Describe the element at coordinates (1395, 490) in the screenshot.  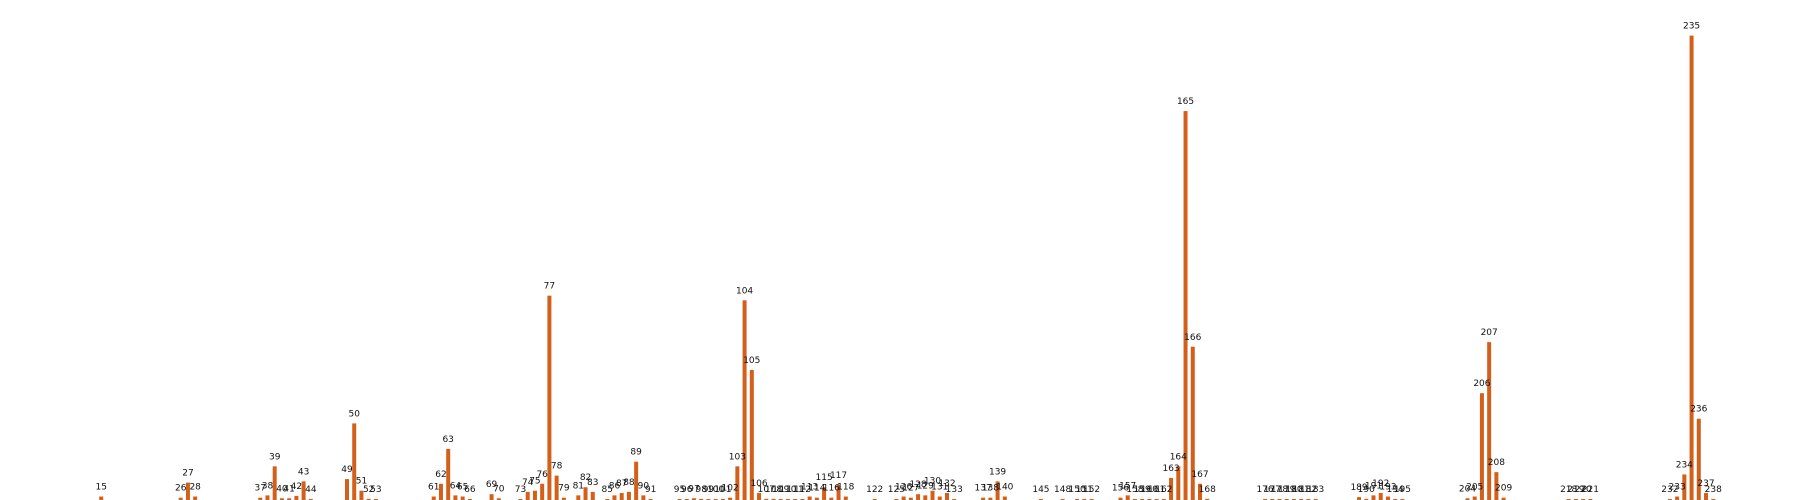
I see `bar-label-194: 194` at that location.